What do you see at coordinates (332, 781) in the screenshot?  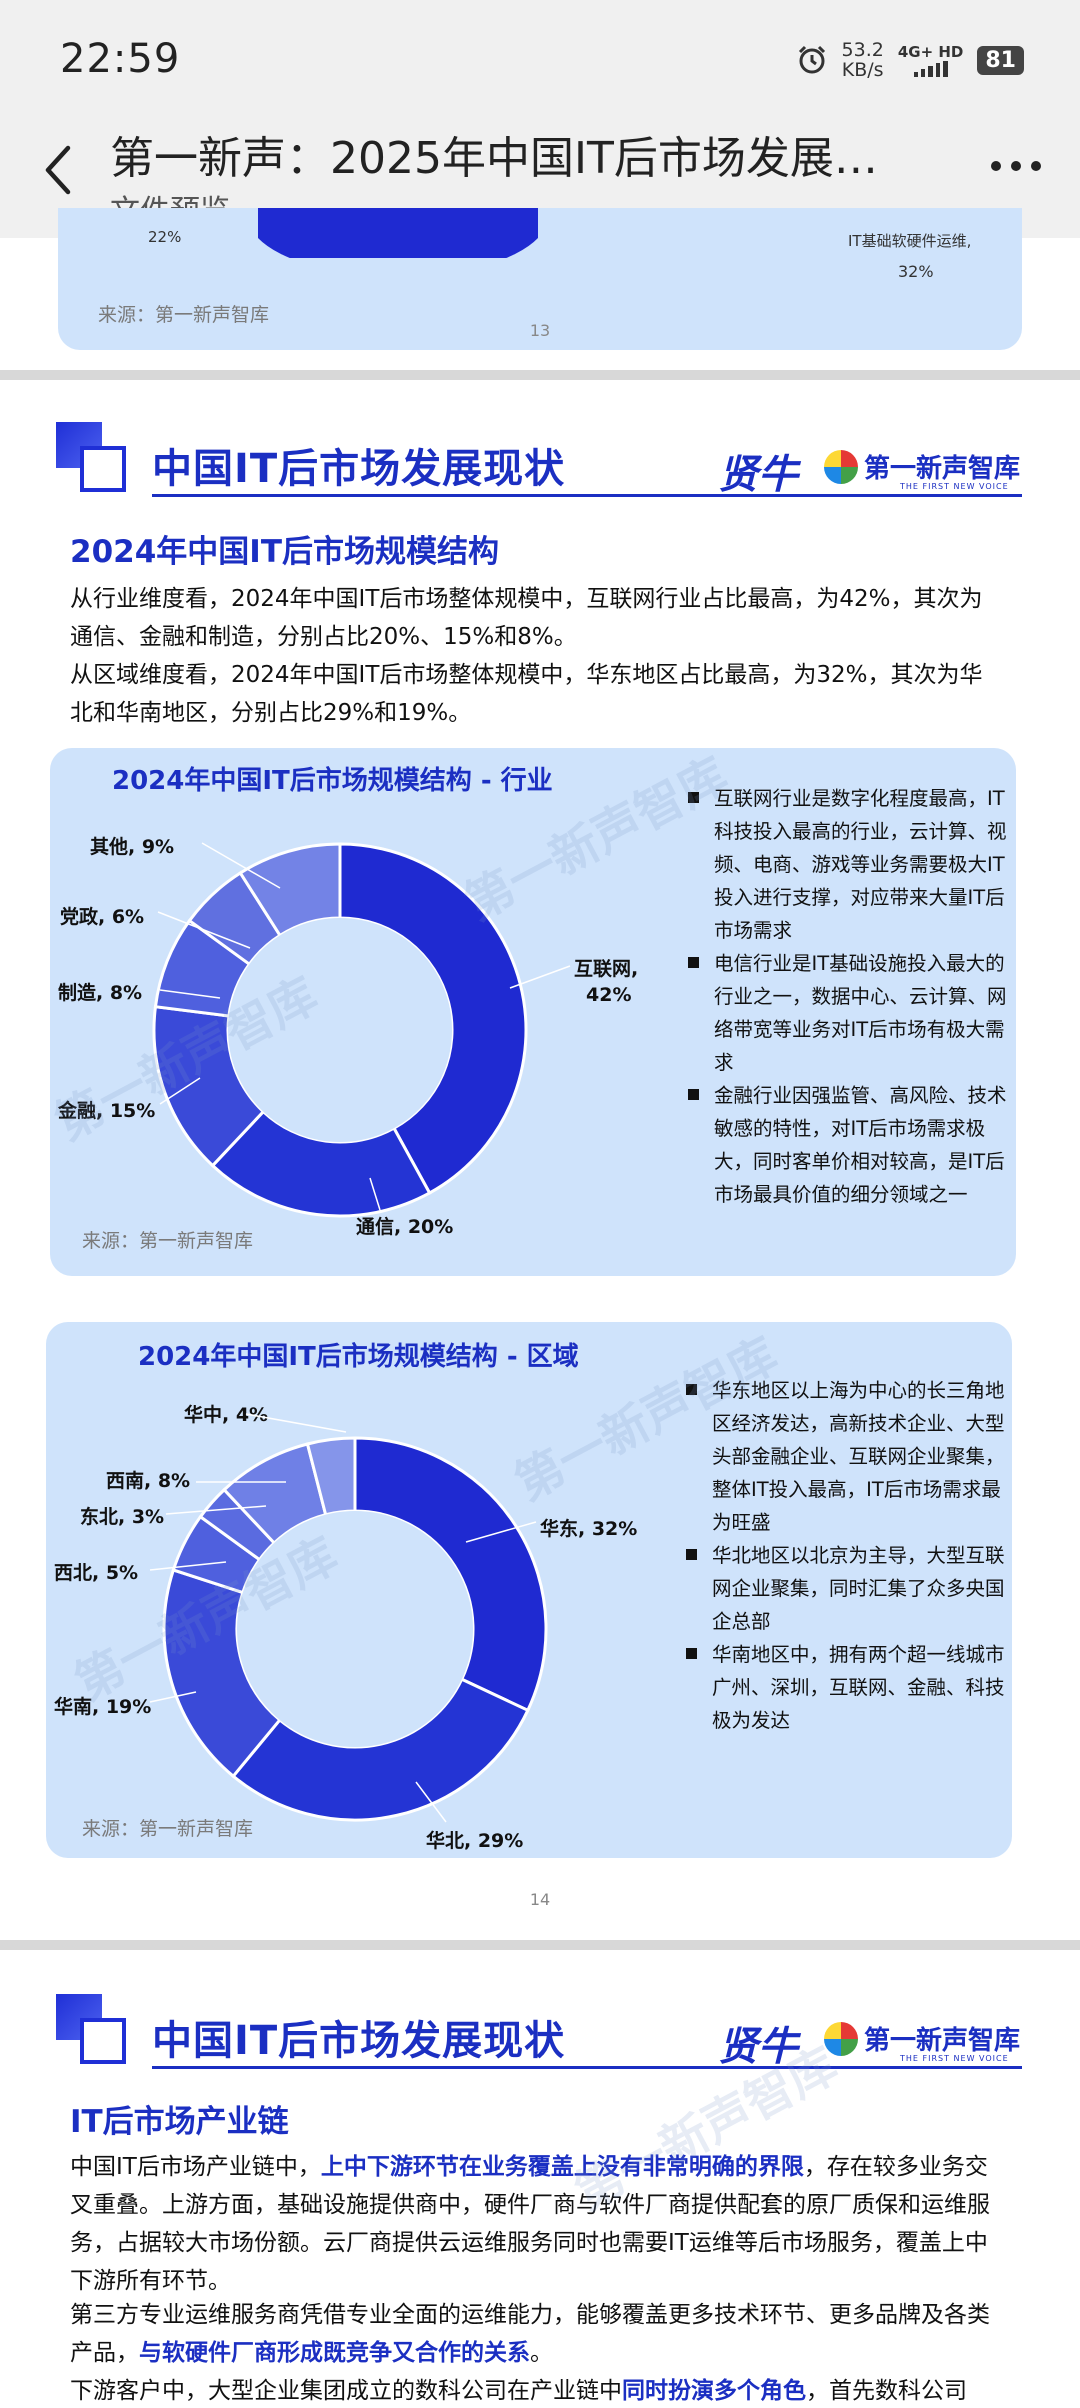 I see `chart-title: 2024年中国IT后市场规模结构 - 行业` at bounding box center [332, 781].